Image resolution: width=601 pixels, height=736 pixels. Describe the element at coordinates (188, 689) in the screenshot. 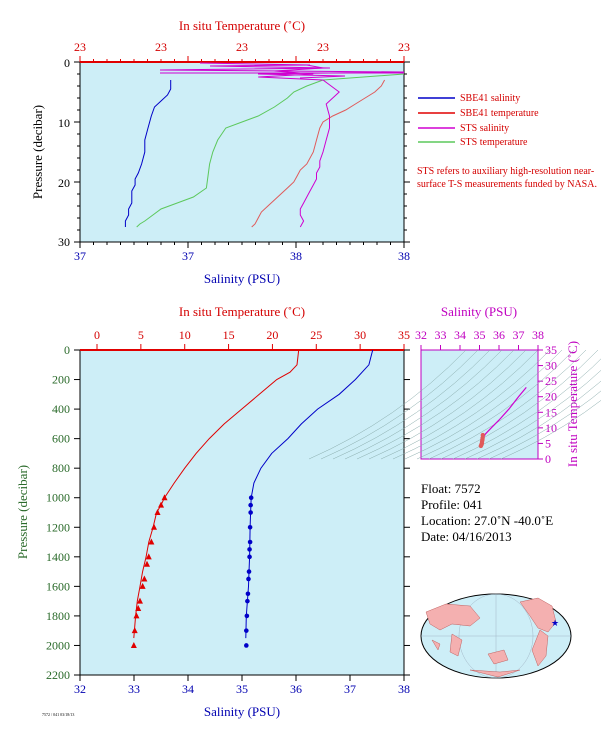

I see `main-x-tick: 34` at that location.